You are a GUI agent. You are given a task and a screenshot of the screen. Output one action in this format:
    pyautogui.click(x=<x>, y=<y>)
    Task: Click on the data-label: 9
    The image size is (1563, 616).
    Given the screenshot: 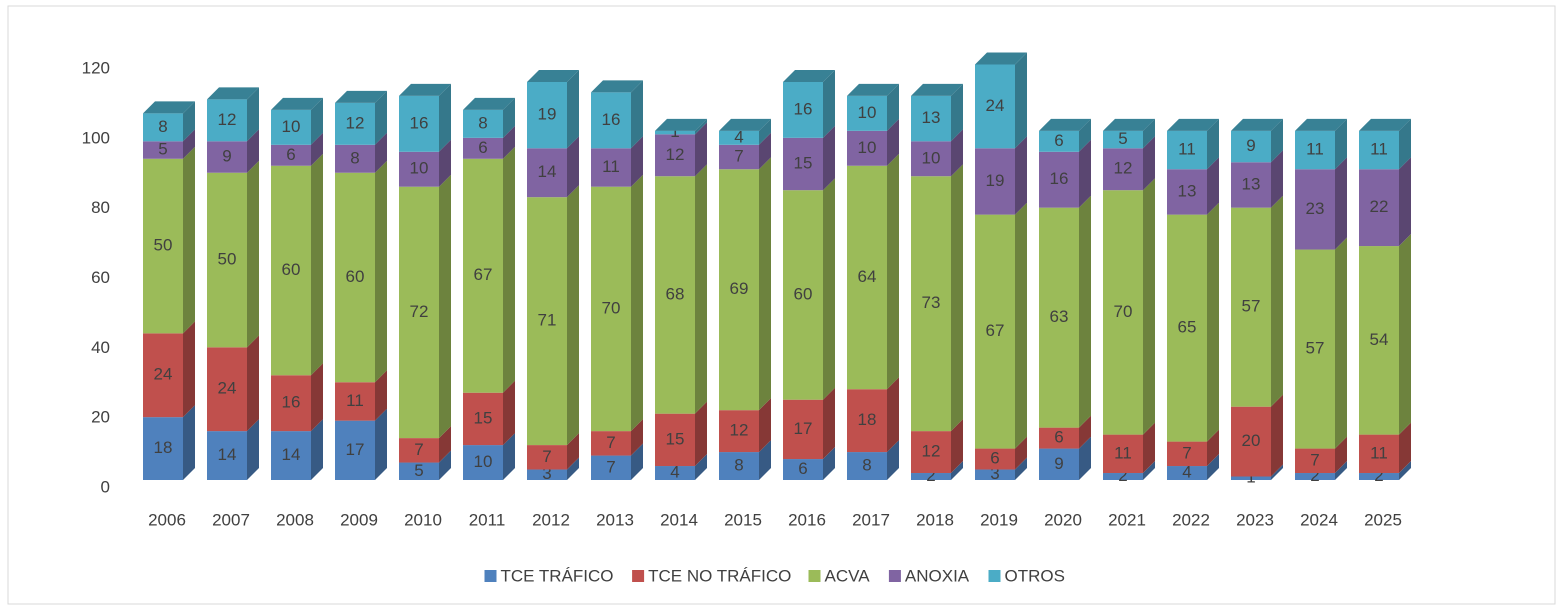 What is the action you would take?
    pyautogui.click(x=1250, y=145)
    